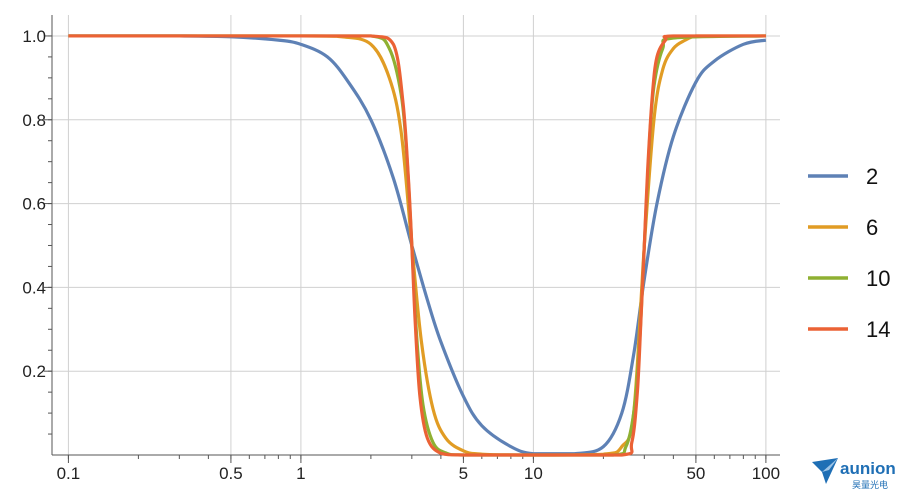 The height and width of the screenshot is (498, 917). Describe the element at coordinates (533, 473) in the screenshot. I see `x-tick-label: 10` at that location.